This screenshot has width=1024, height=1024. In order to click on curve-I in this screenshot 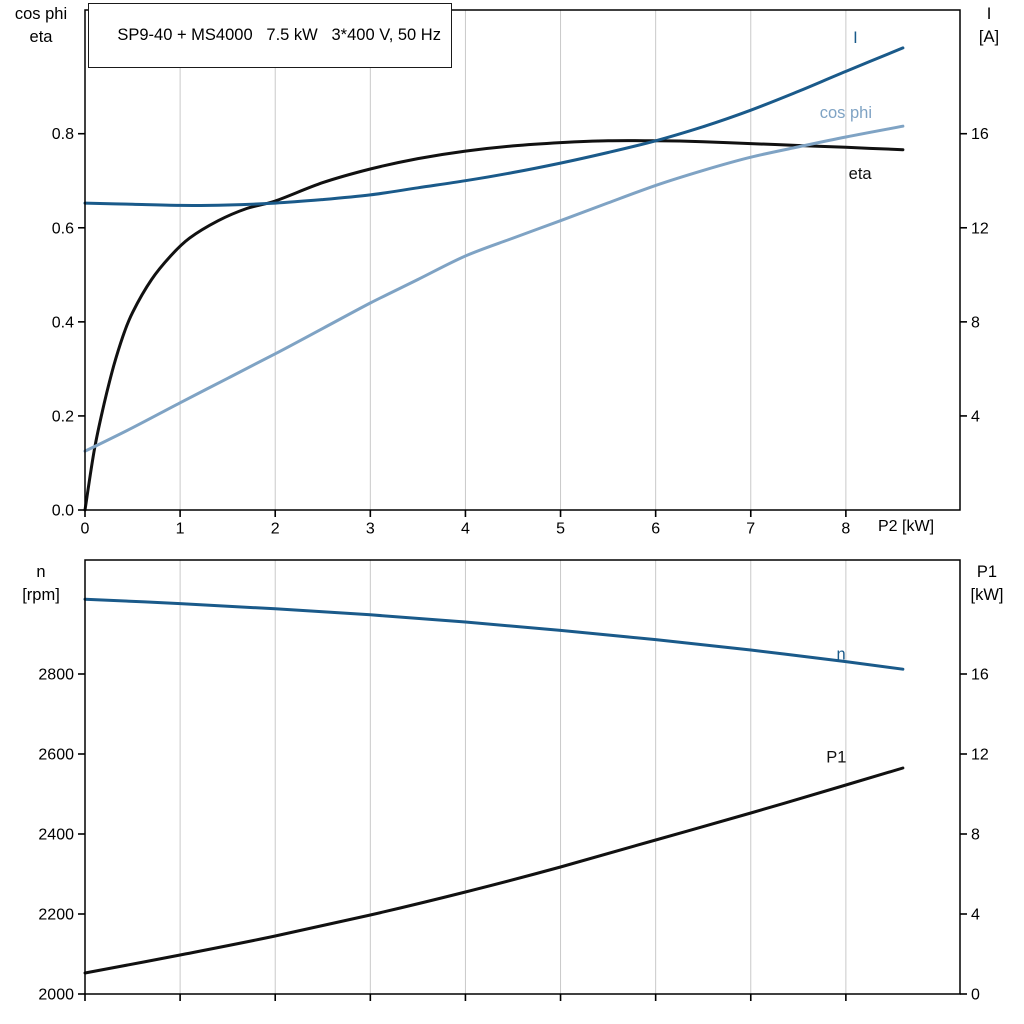, I will do `click(494, 126)`.